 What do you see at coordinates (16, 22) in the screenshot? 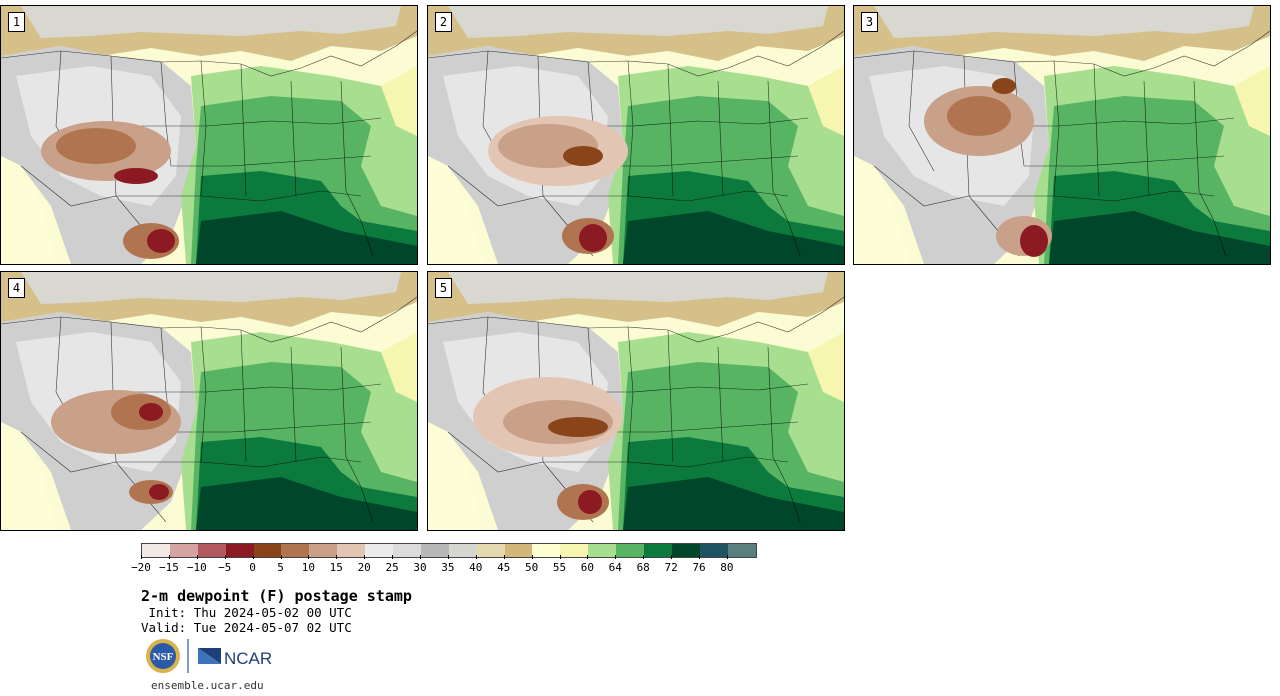
I see `member-number-label: 1` at bounding box center [16, 22].